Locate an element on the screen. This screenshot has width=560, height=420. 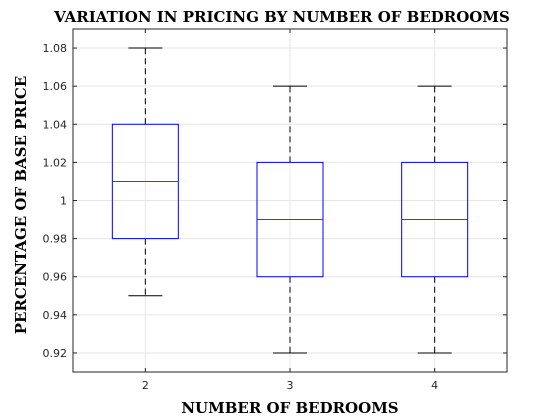
x-tick-label: 3 is located at coordinates (290, 385).